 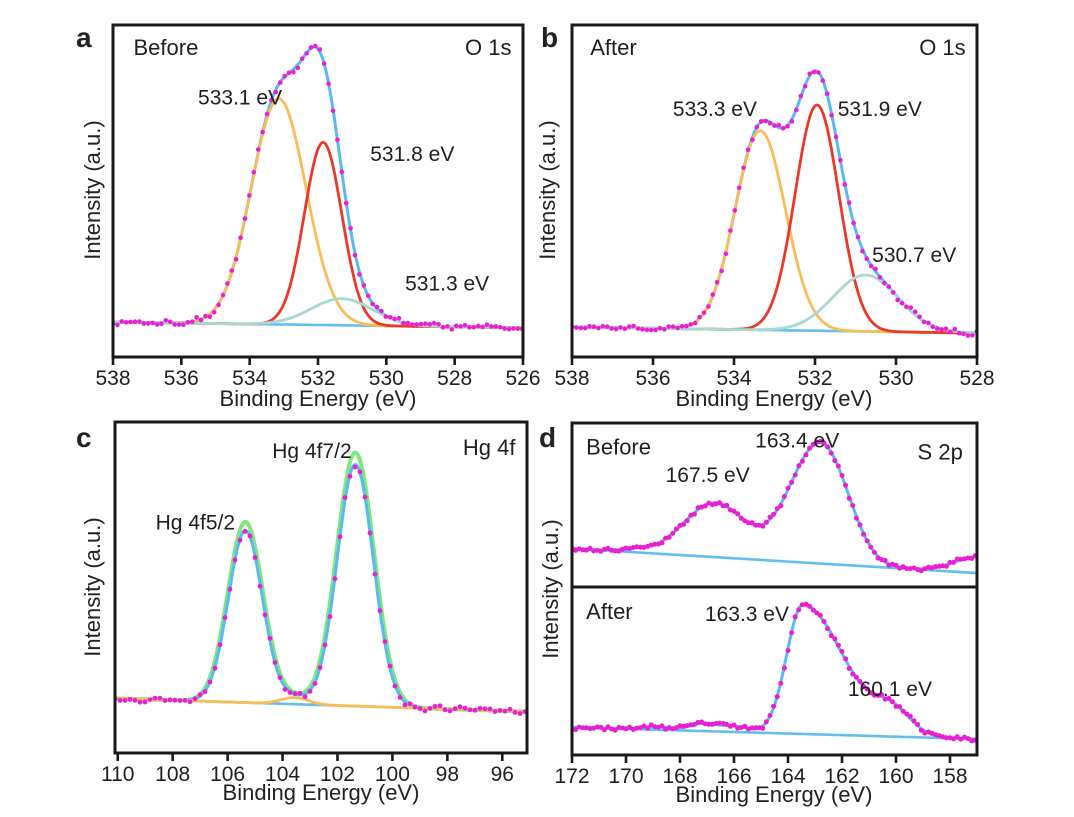 I want to click on x-tick-label: 172, so click(x=571, y=776).